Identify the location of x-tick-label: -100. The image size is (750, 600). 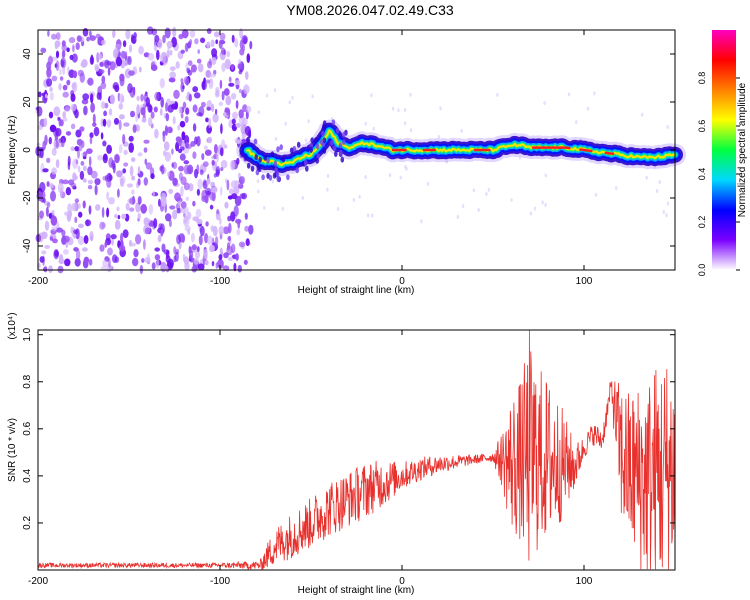
(220, 281).